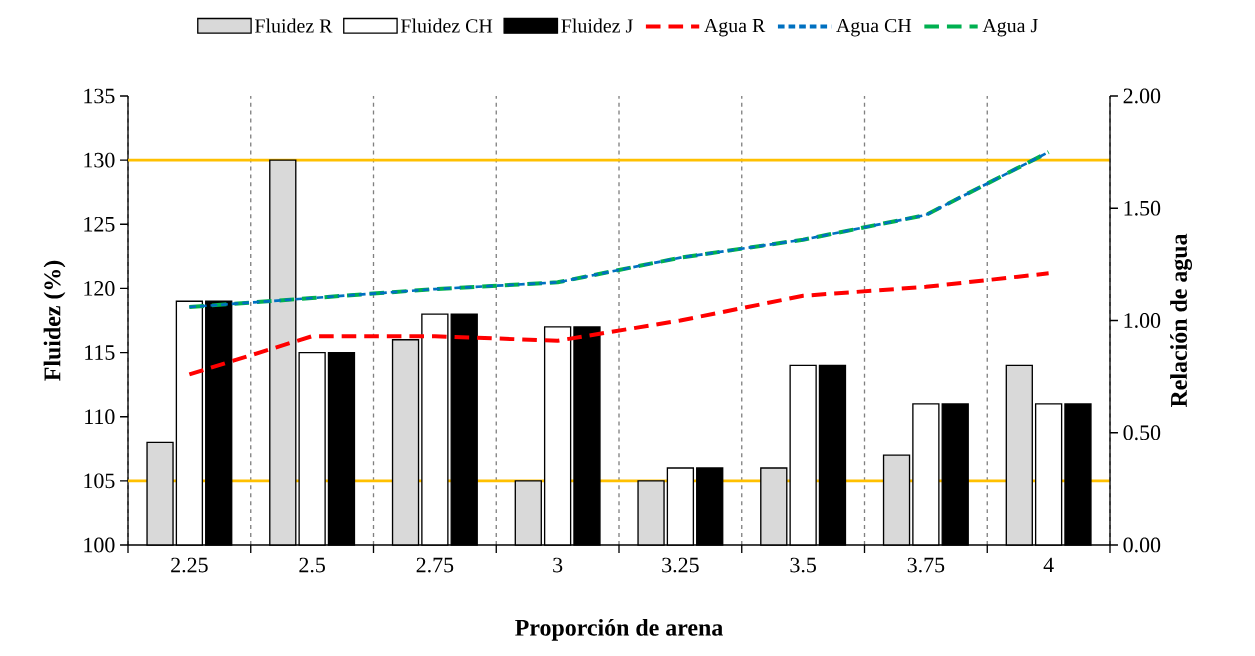 This screenshot has height=656, width=1255. What do you see at coordinates (99, 224) in the screenshot?
I see `y-tick-label: 125` at bounding box center [99, 224].